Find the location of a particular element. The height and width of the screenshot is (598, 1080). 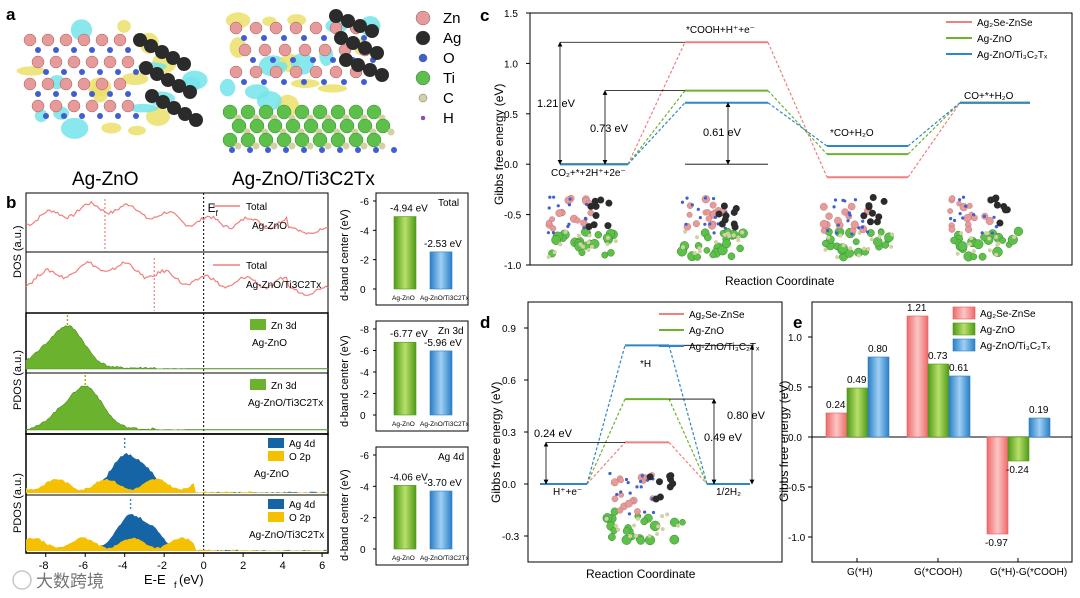

bar-value-label: 0.61 is located at coordinates (959, 368).